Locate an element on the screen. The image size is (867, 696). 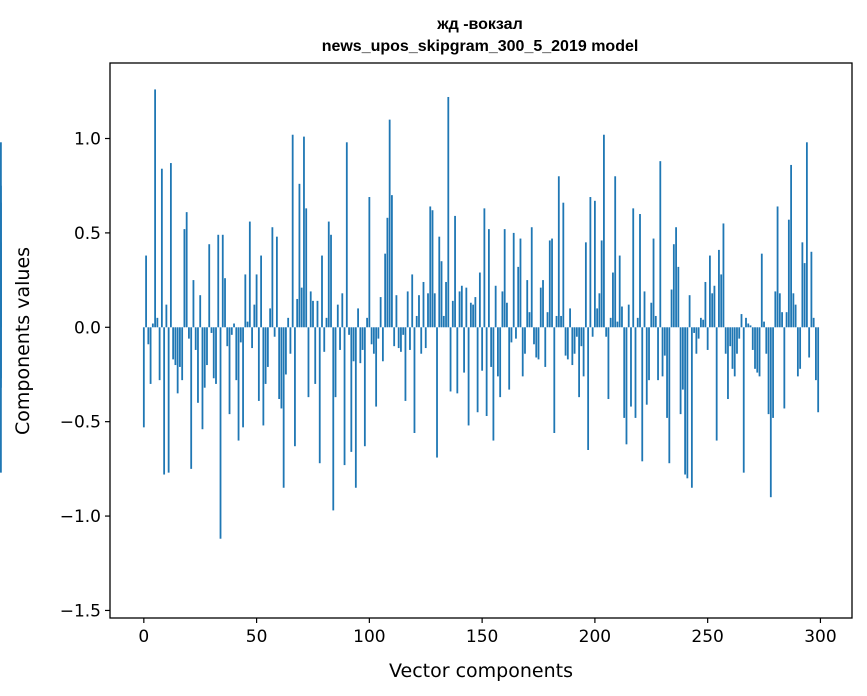
x-tick-label: 300 is located at coordinates (820, 637).